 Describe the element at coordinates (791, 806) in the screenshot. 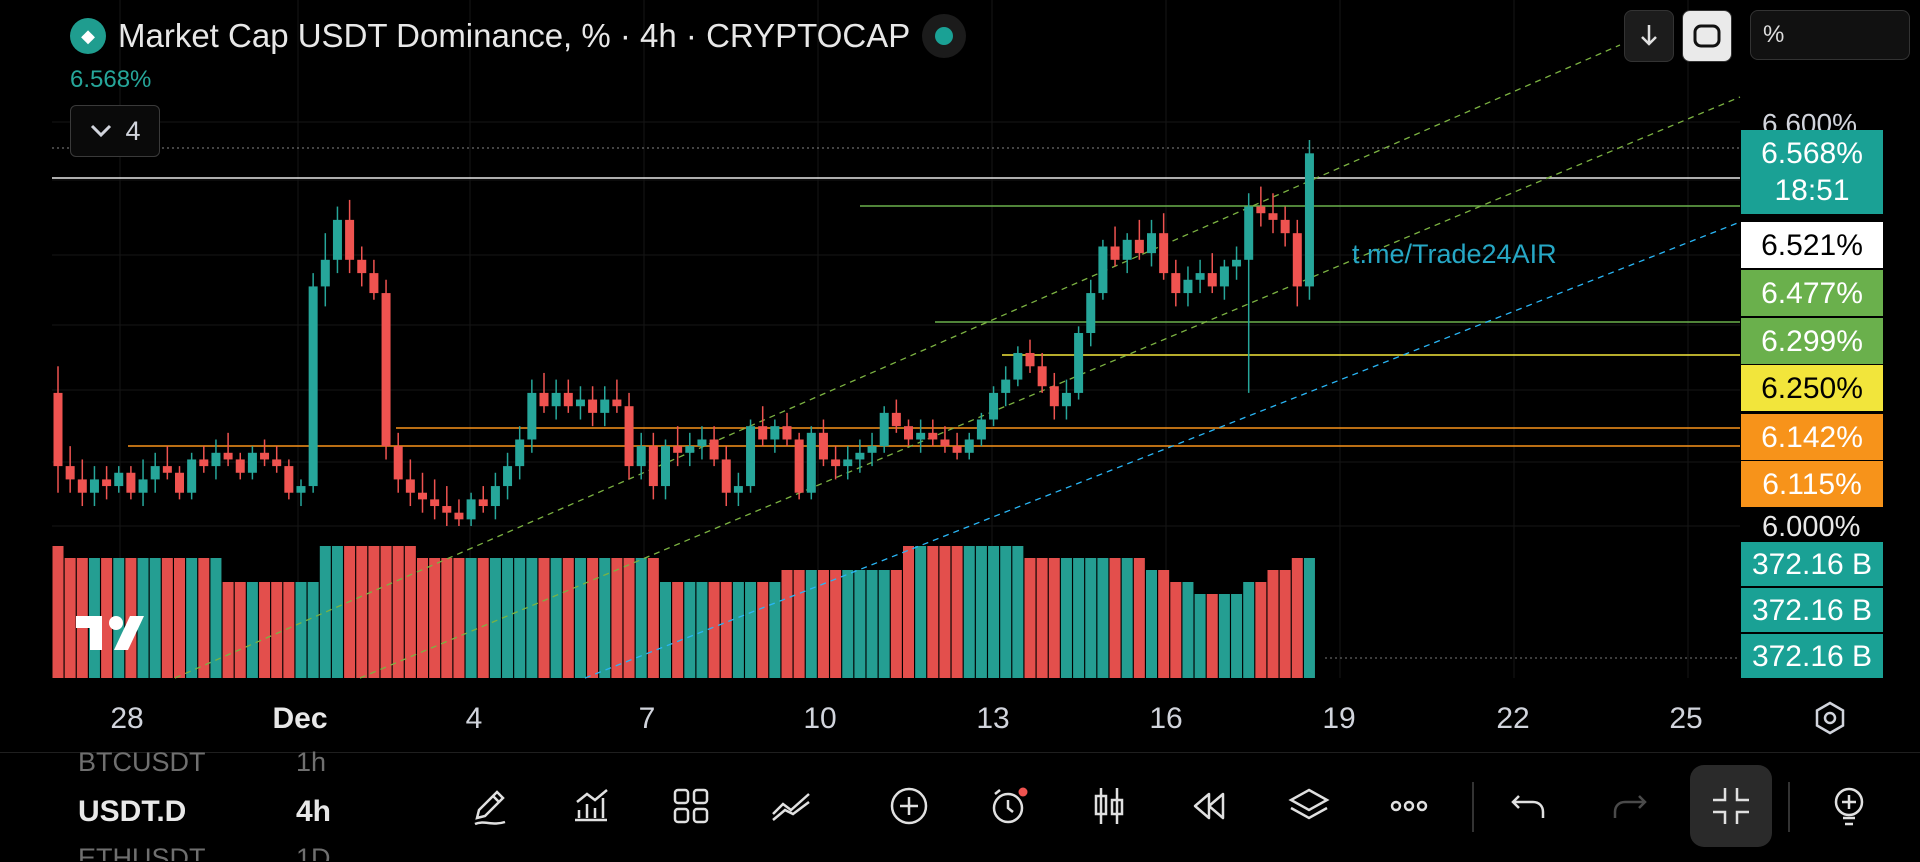

I see `trend-line-icon` at that location.